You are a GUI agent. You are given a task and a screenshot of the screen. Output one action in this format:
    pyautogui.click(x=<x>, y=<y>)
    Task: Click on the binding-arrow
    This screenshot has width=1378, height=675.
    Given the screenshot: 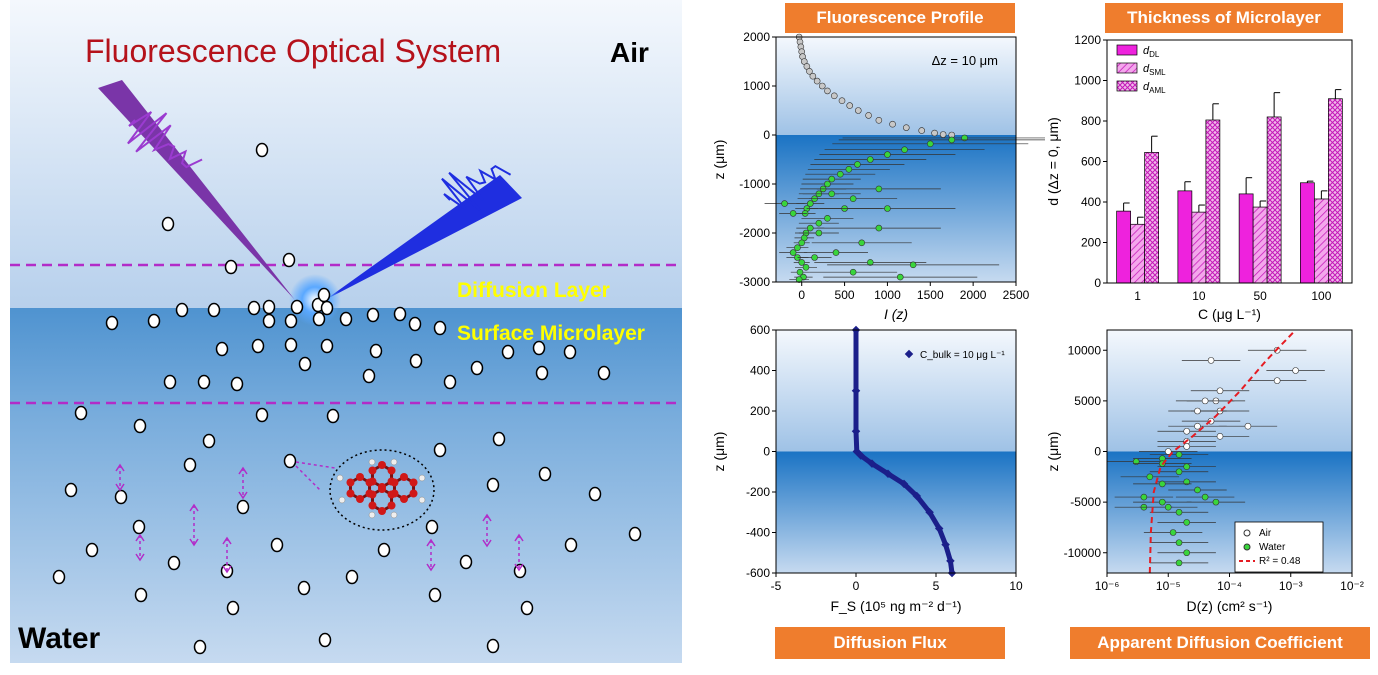 What is the action you would take?
    pyautogui.click(x=315, y=465)
    